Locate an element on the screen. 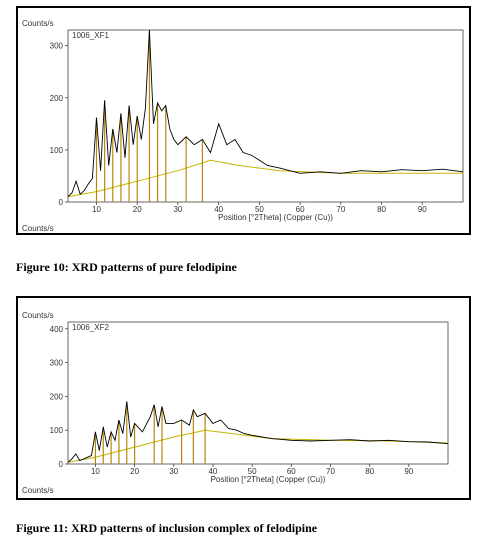  sample-label: 1006_XF2 is located at coordinates (90, 327).